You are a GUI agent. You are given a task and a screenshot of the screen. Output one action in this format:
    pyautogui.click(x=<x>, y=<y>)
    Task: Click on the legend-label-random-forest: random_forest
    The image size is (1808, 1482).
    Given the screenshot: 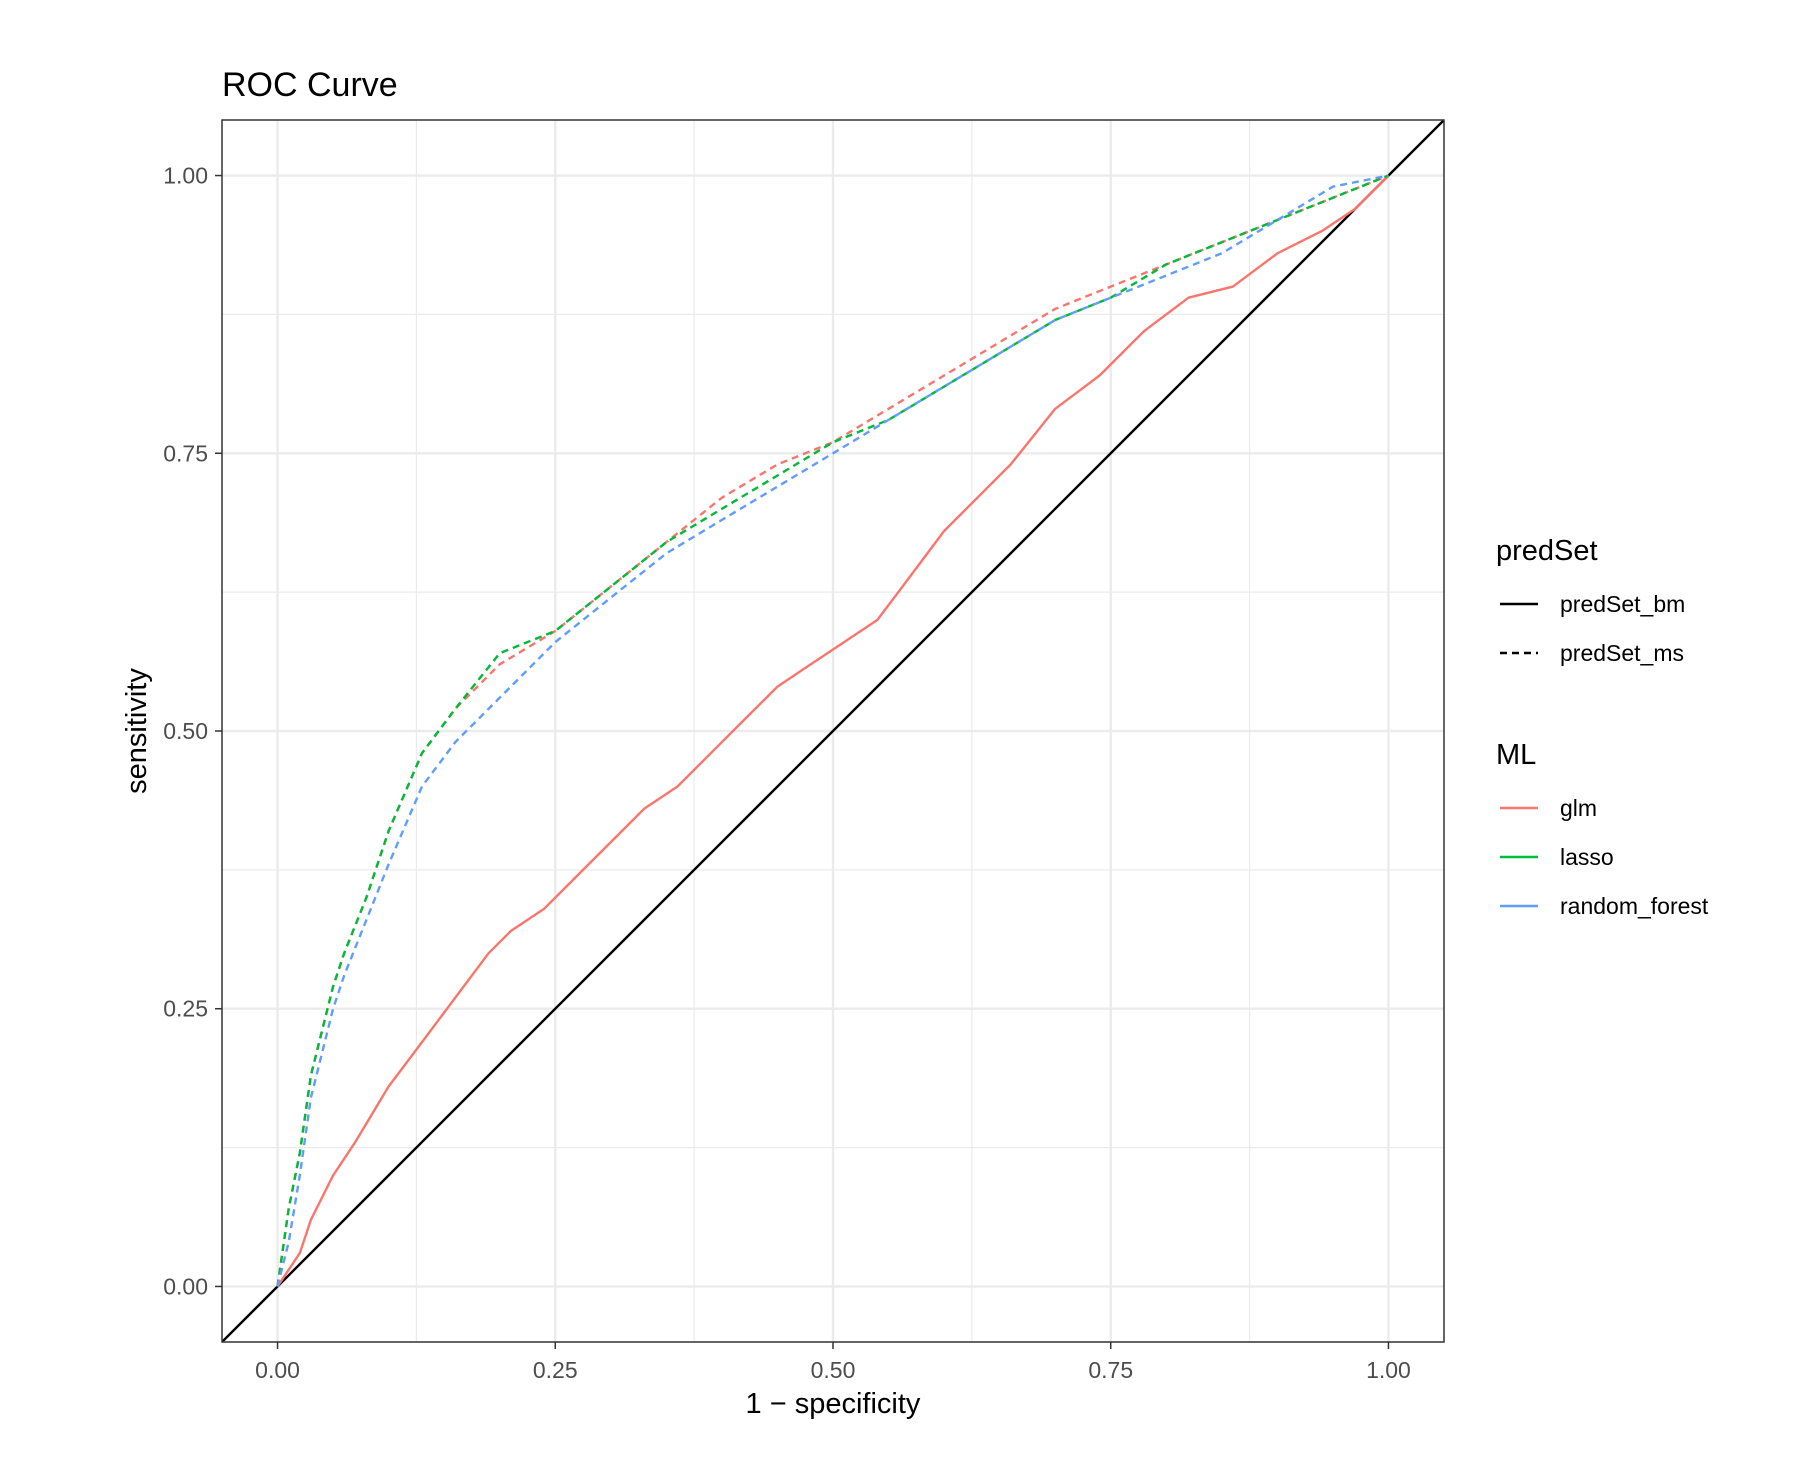 What is the action you would take?
    pyautogui.click(x=1634, y=906)
    